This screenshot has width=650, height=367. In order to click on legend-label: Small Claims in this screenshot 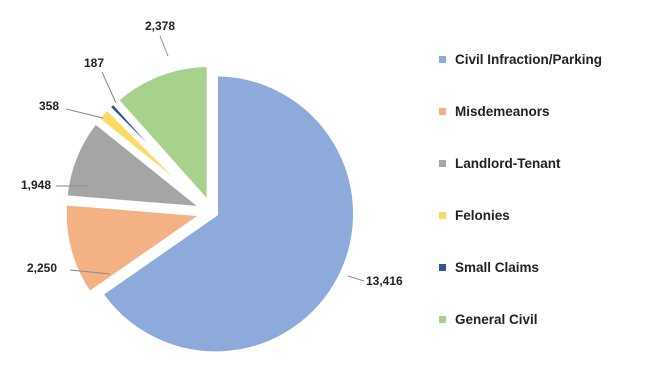, I will do `click(497, 267)`.